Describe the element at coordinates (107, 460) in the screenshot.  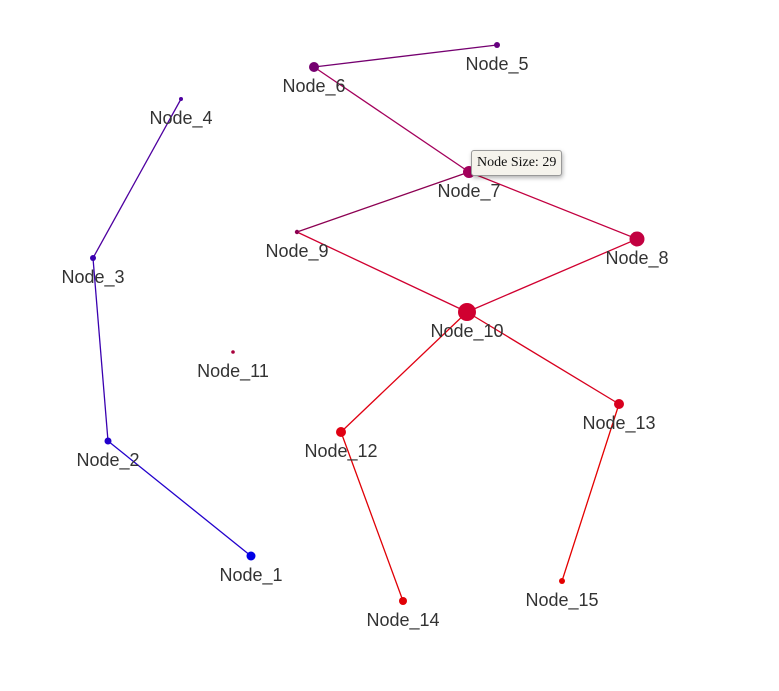
I see `node-label: Node_2` at that location.